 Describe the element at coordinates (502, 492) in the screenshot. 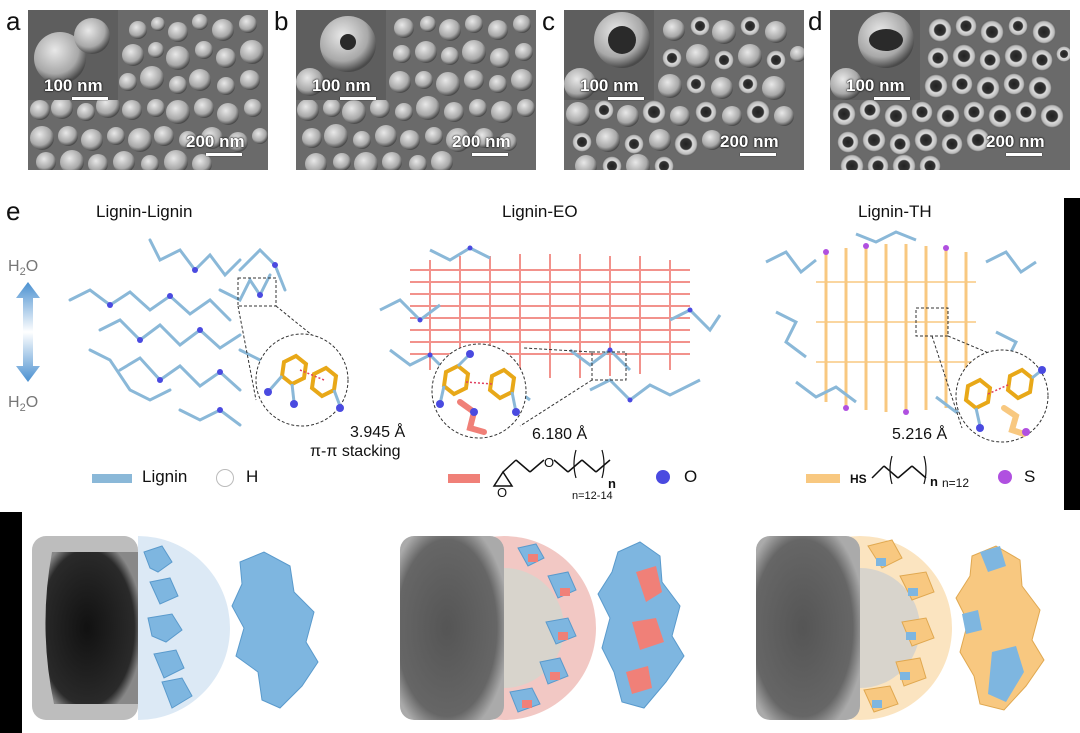

I see `eo-epoxide-oxygen: O` at that location.